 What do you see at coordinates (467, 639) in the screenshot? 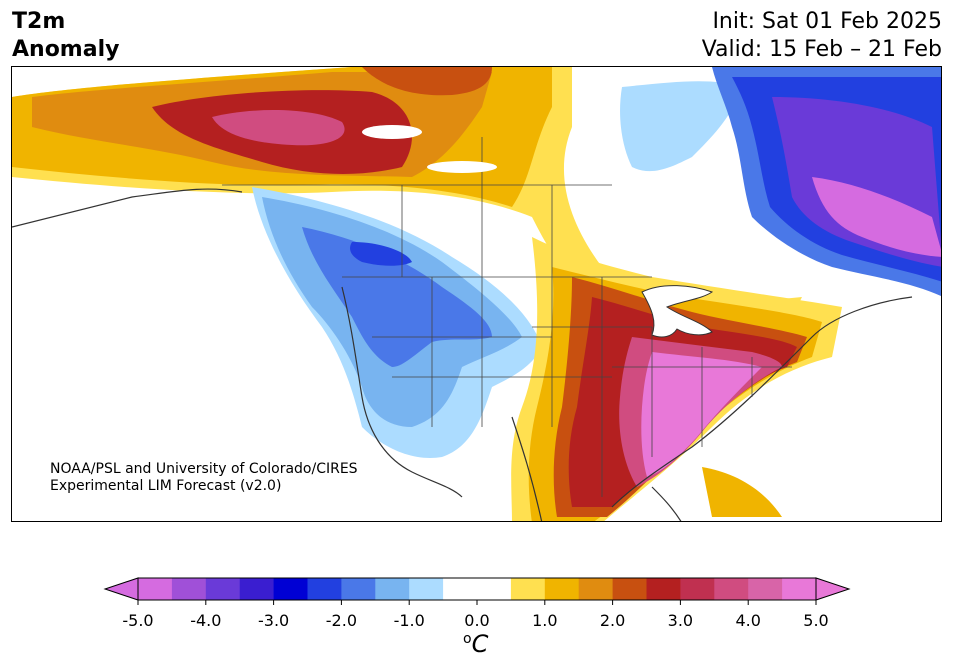
I see `unit-degree: o` at bounding box center [467, 639].